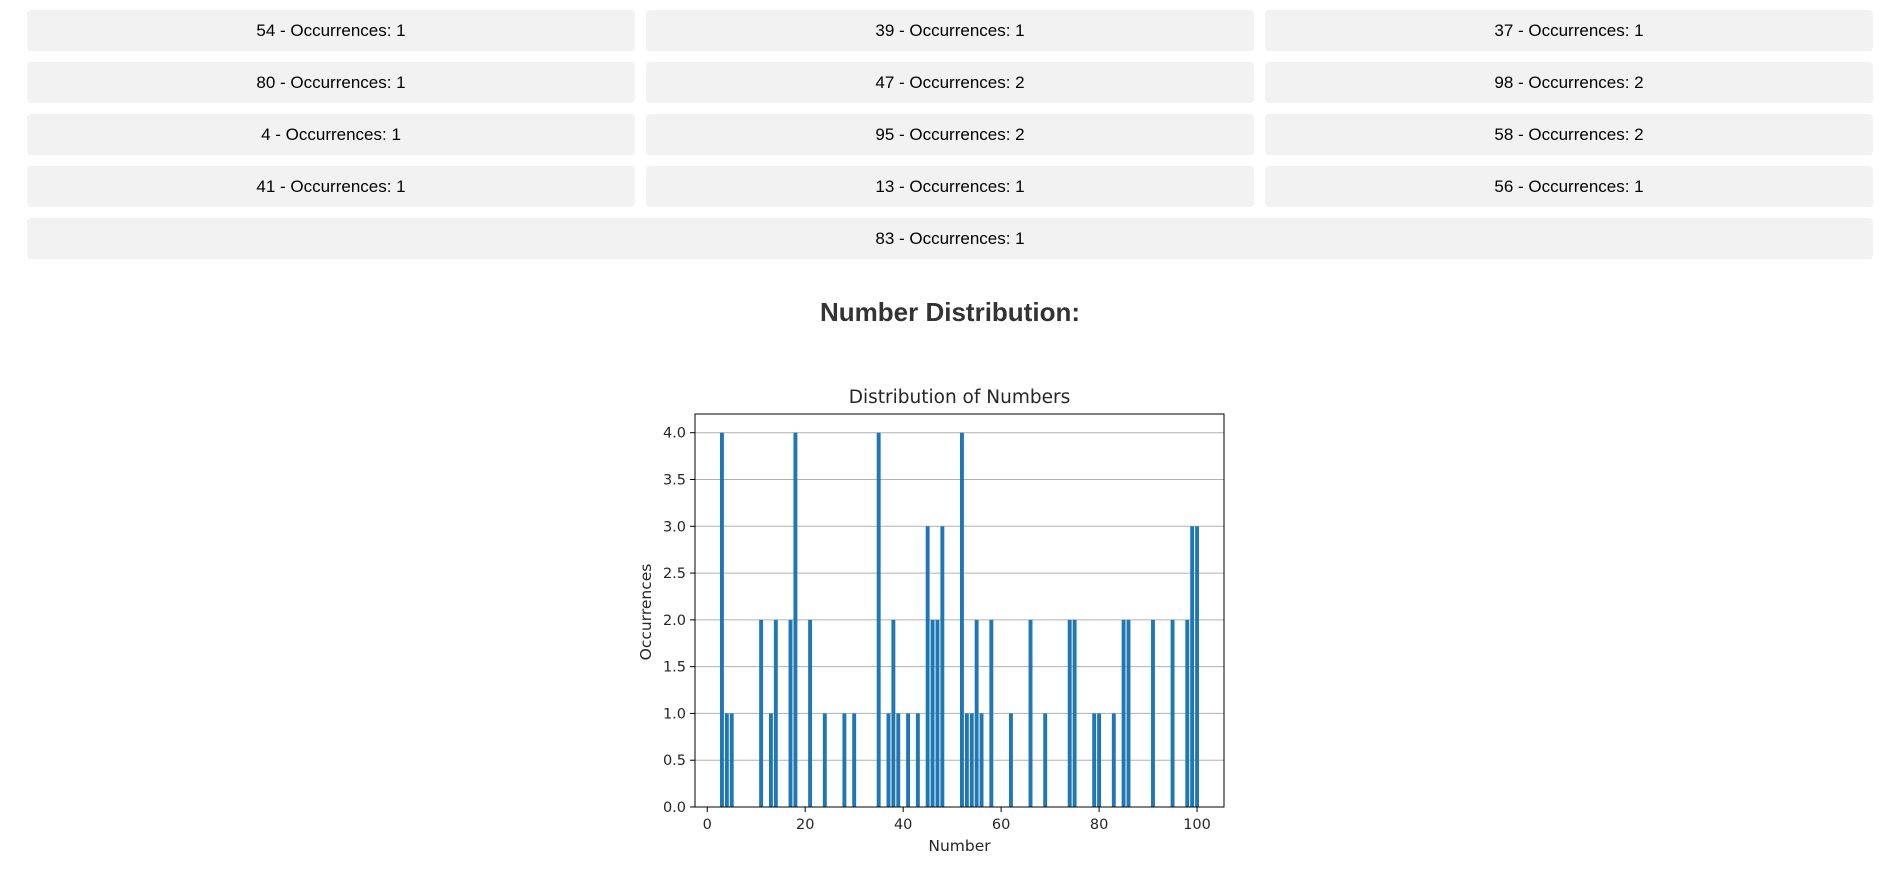  What do you see at coordinates (331, 30) in the screenshot?
I see `occurrence-item: 54 - Occurrences: 1` at bounding box center [331, 30].